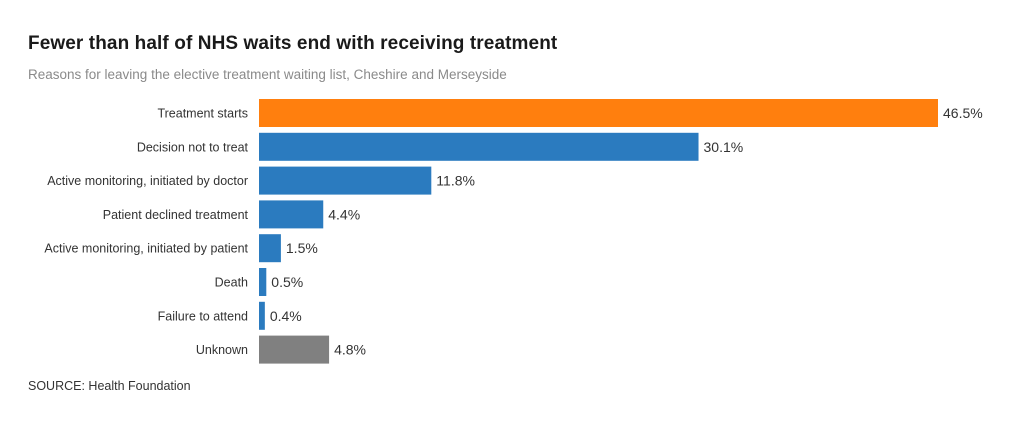 The width and height of the screenshot is (1020, 423). Describe the element at coordinates (231, 283) in the screenshot. I see `category-label: Death` at that location.